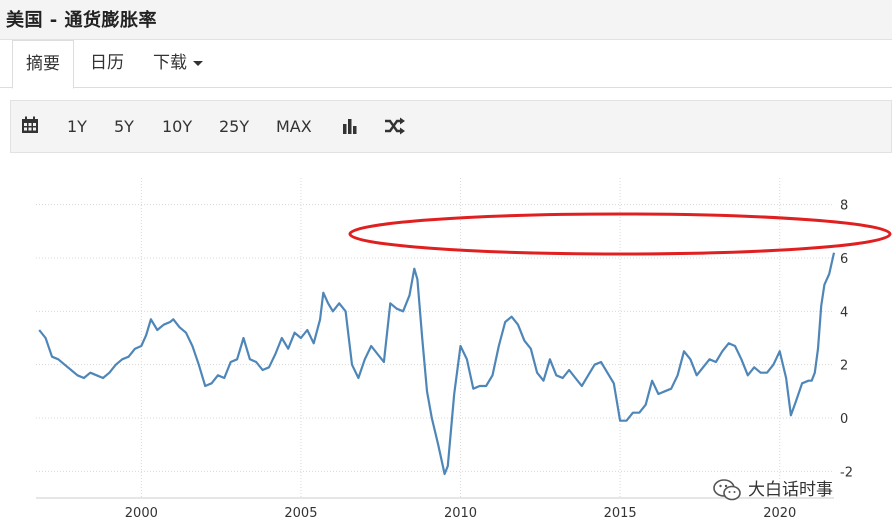  Describe the element at coordinates (727, 490) in the screenshot. I see `wechat-icon` at that location.